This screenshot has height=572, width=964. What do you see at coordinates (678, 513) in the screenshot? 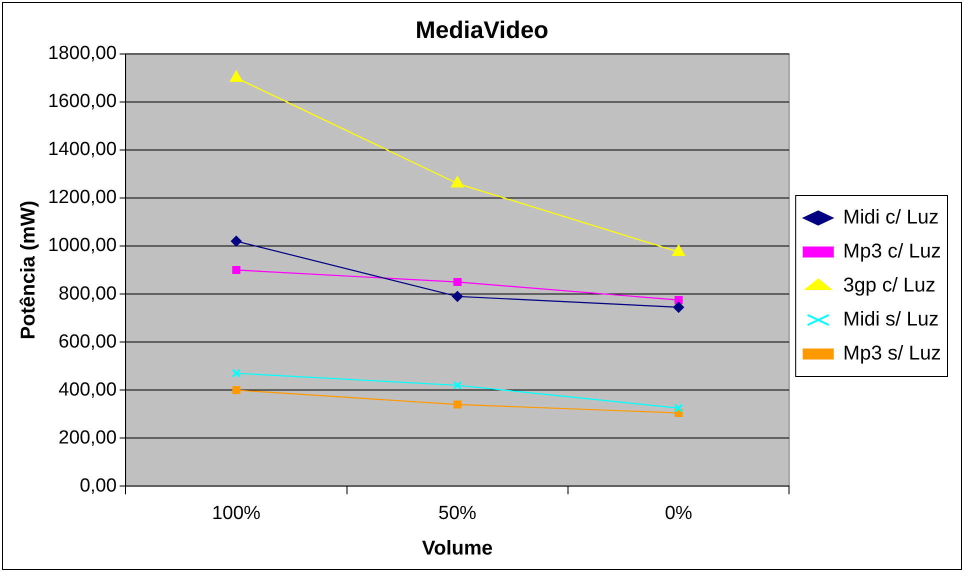
I see `x-tick-label: 0%` at bounding box center [678, 513].